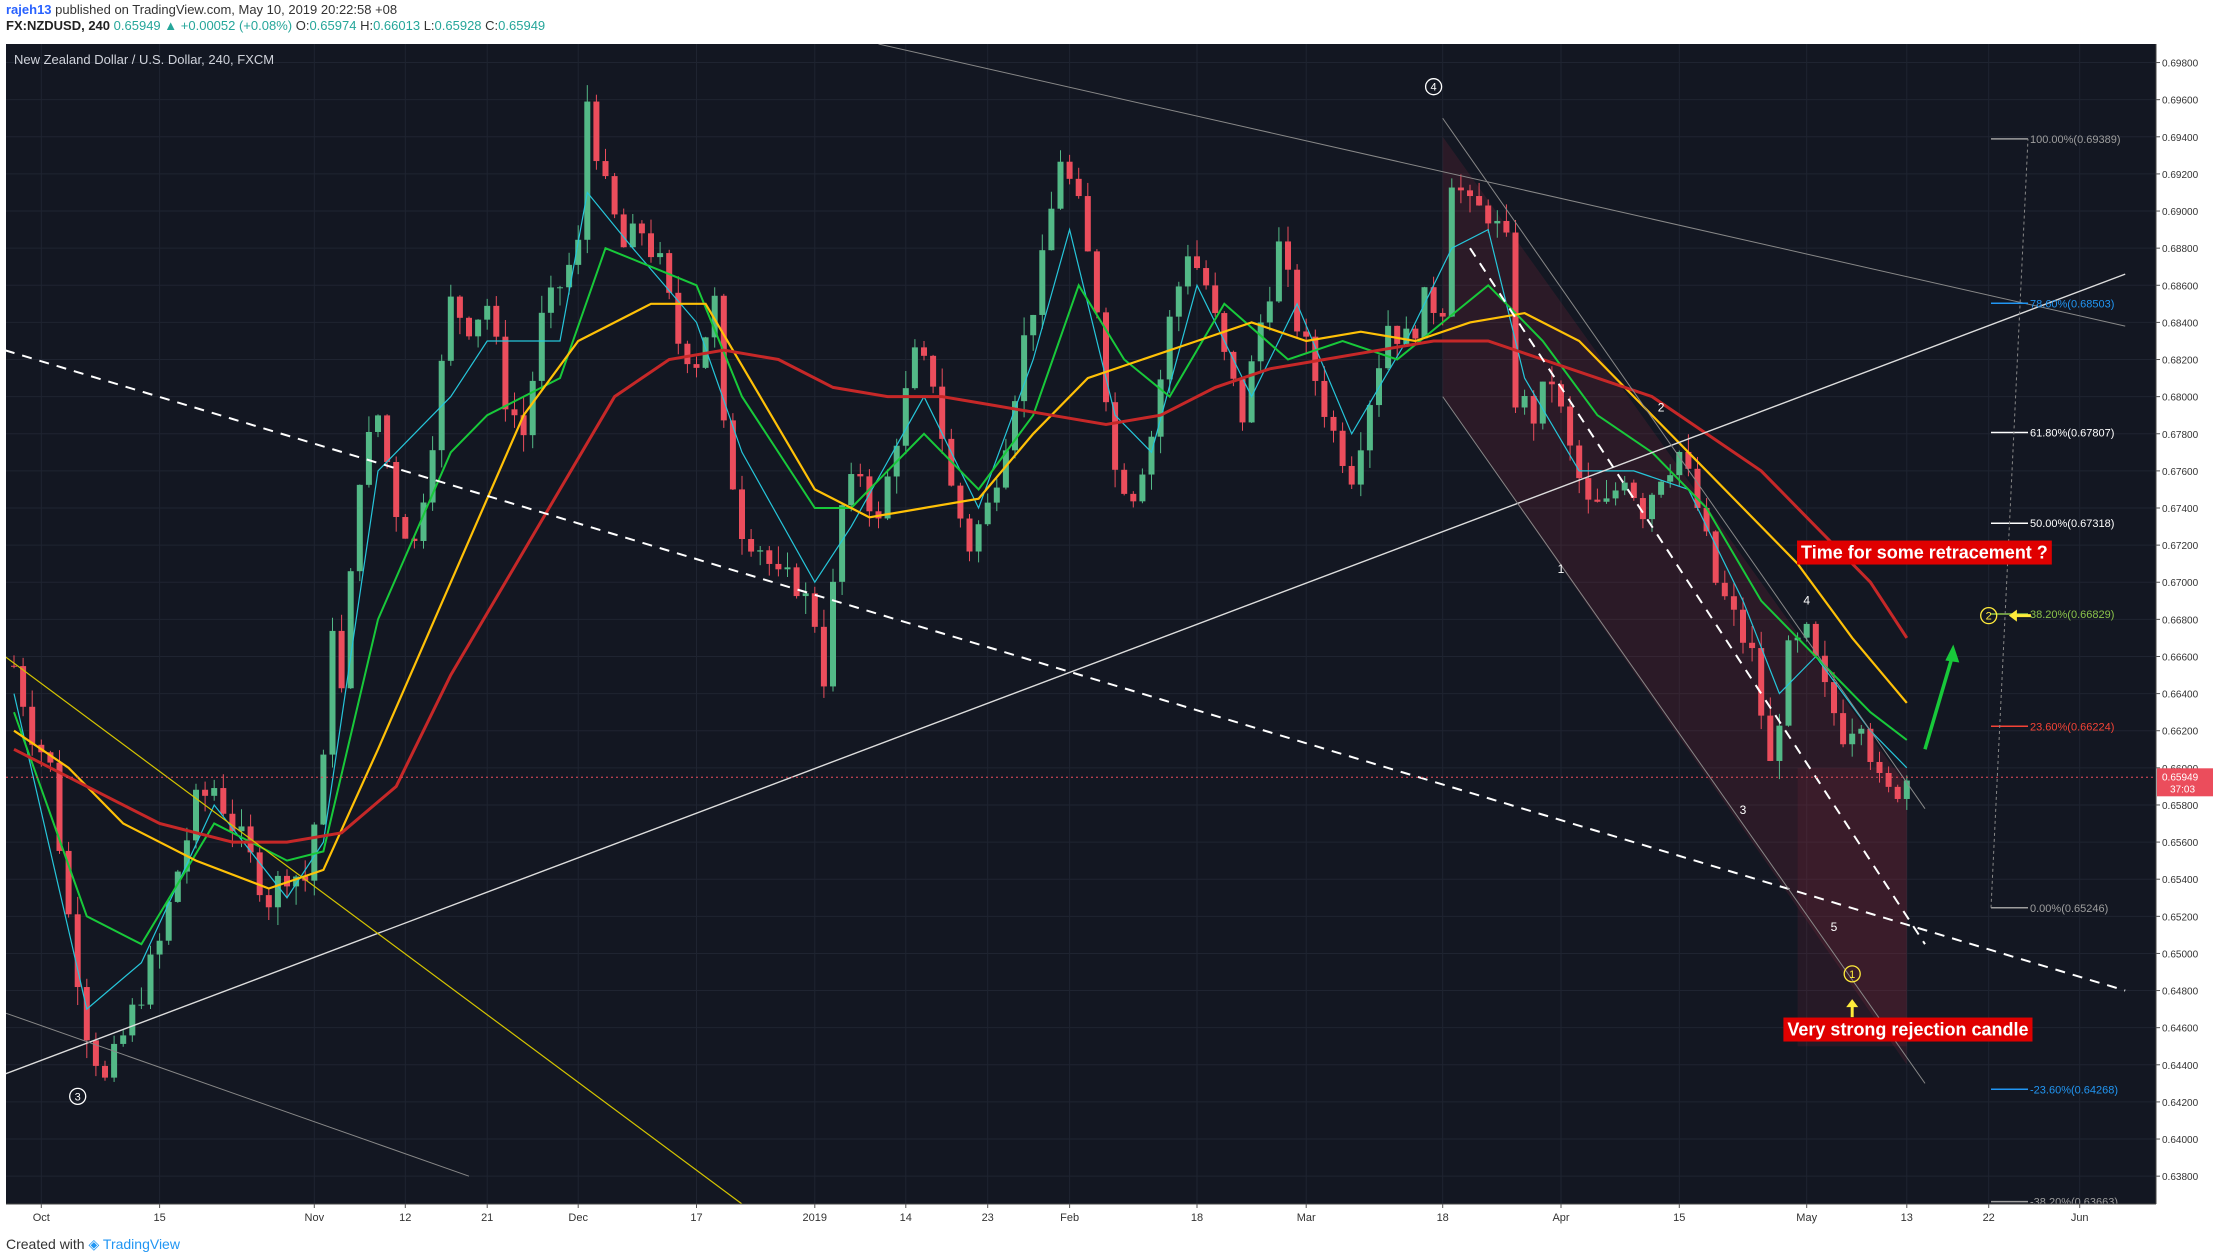 The image size is (2215, 1258). I want to click on tradingview-logo-icon: ◈, so click(94, 1244).